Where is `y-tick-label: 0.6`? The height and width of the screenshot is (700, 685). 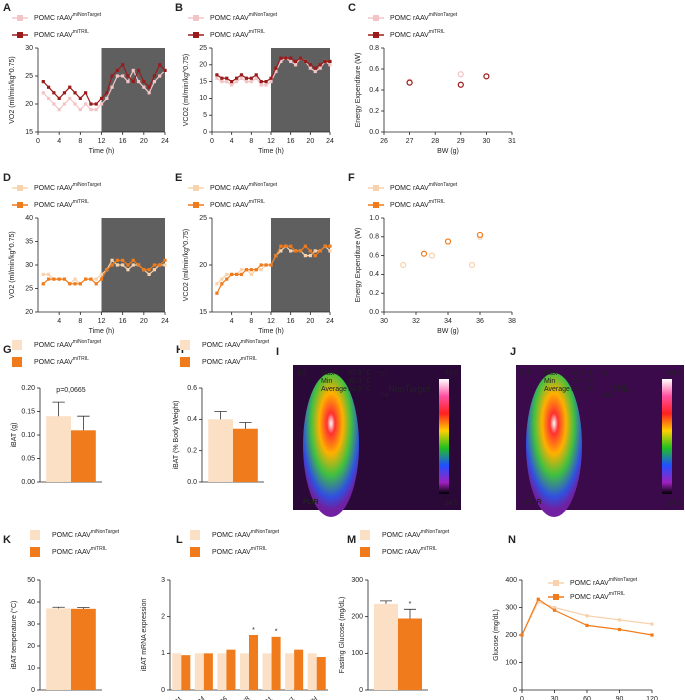 y-tick-label: 0.6 is located at coordinates (374, 255).